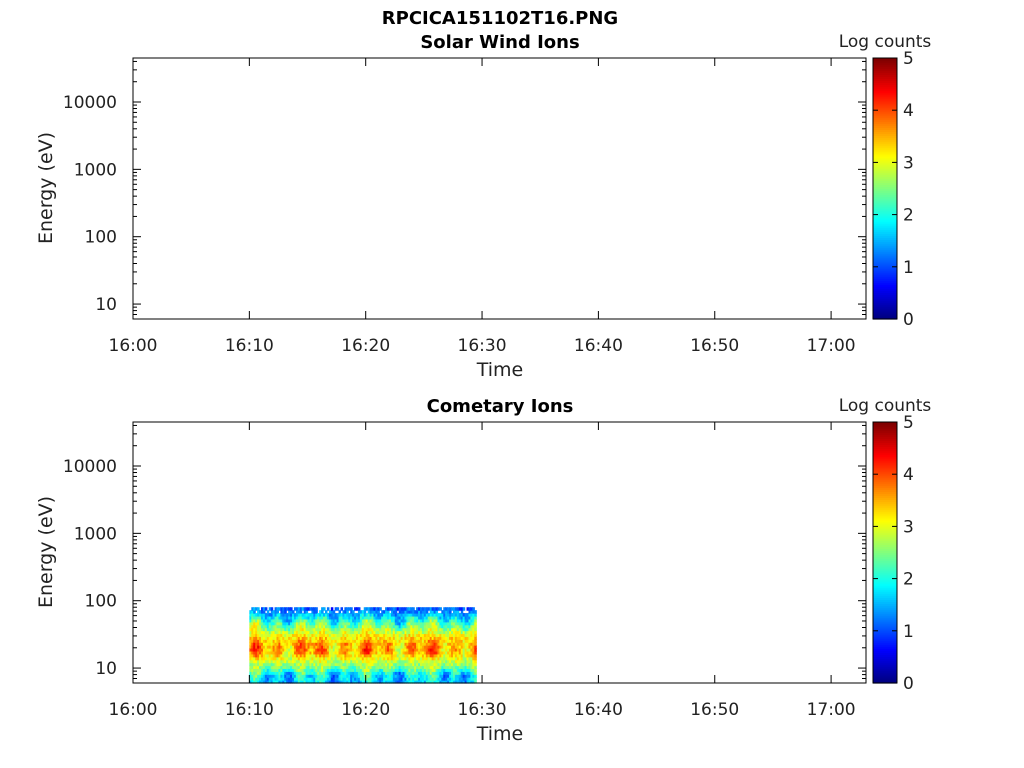  What do you see at coordinates (363, 645) in the screenshot?
I see `spectrogram-area` at bounding box center [363, 645].